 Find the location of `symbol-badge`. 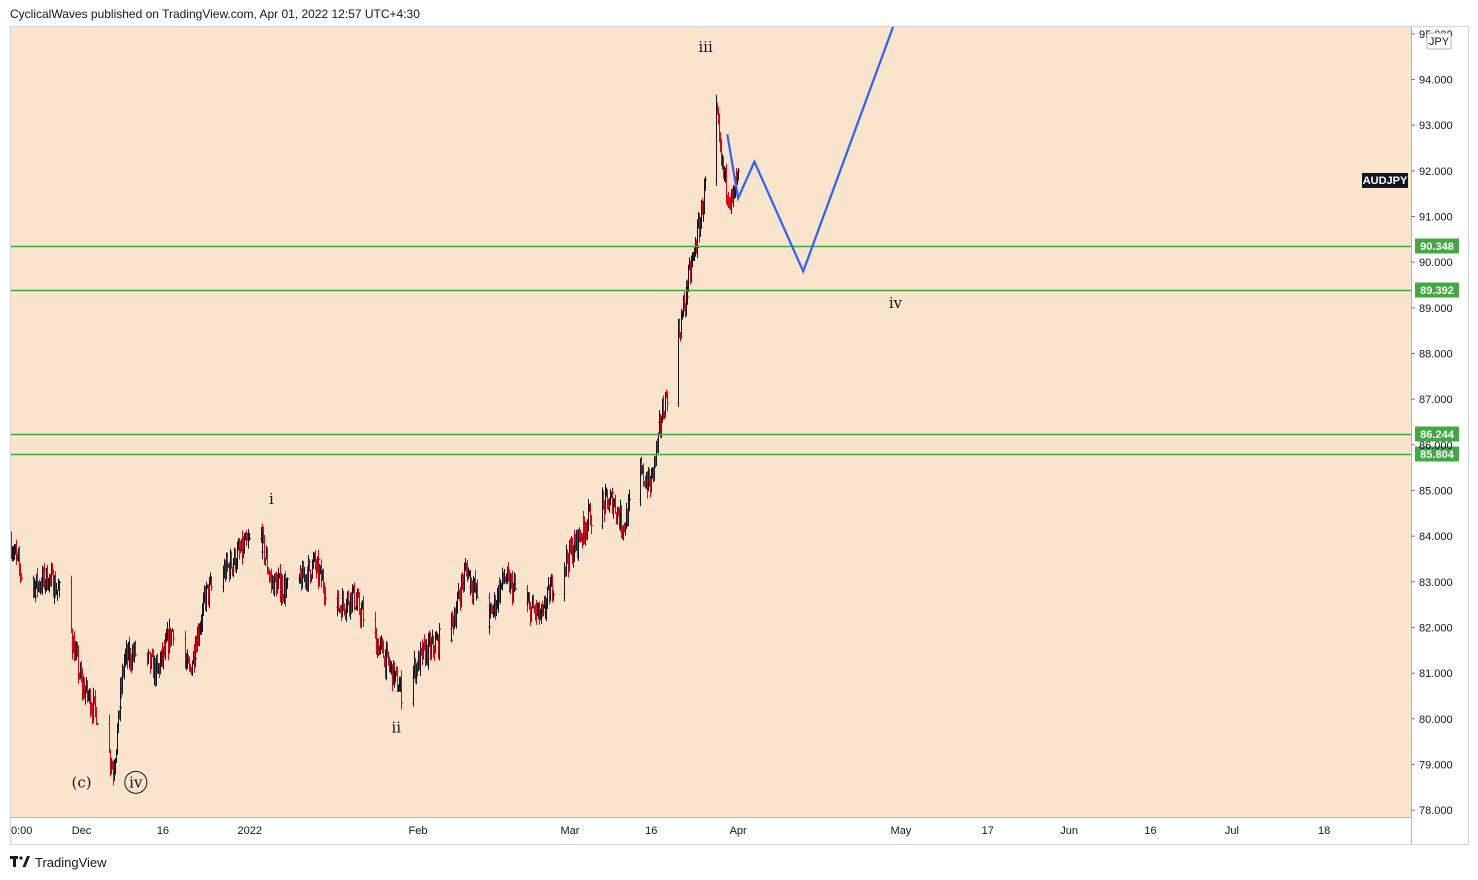

symbol-badge is located at coordinates (1385, 180).